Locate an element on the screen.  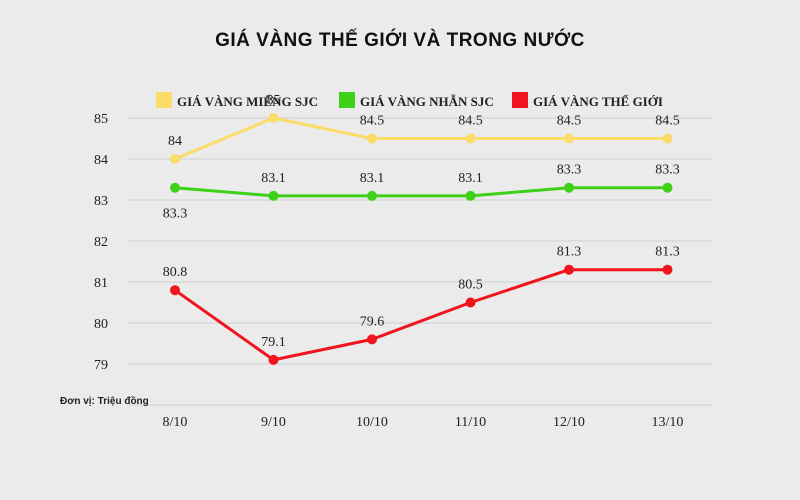
chart-title: GIÁ VÀNG THẾ GIỚI VÀ TRONG NƯỚC is located at coordinates (400, 40).